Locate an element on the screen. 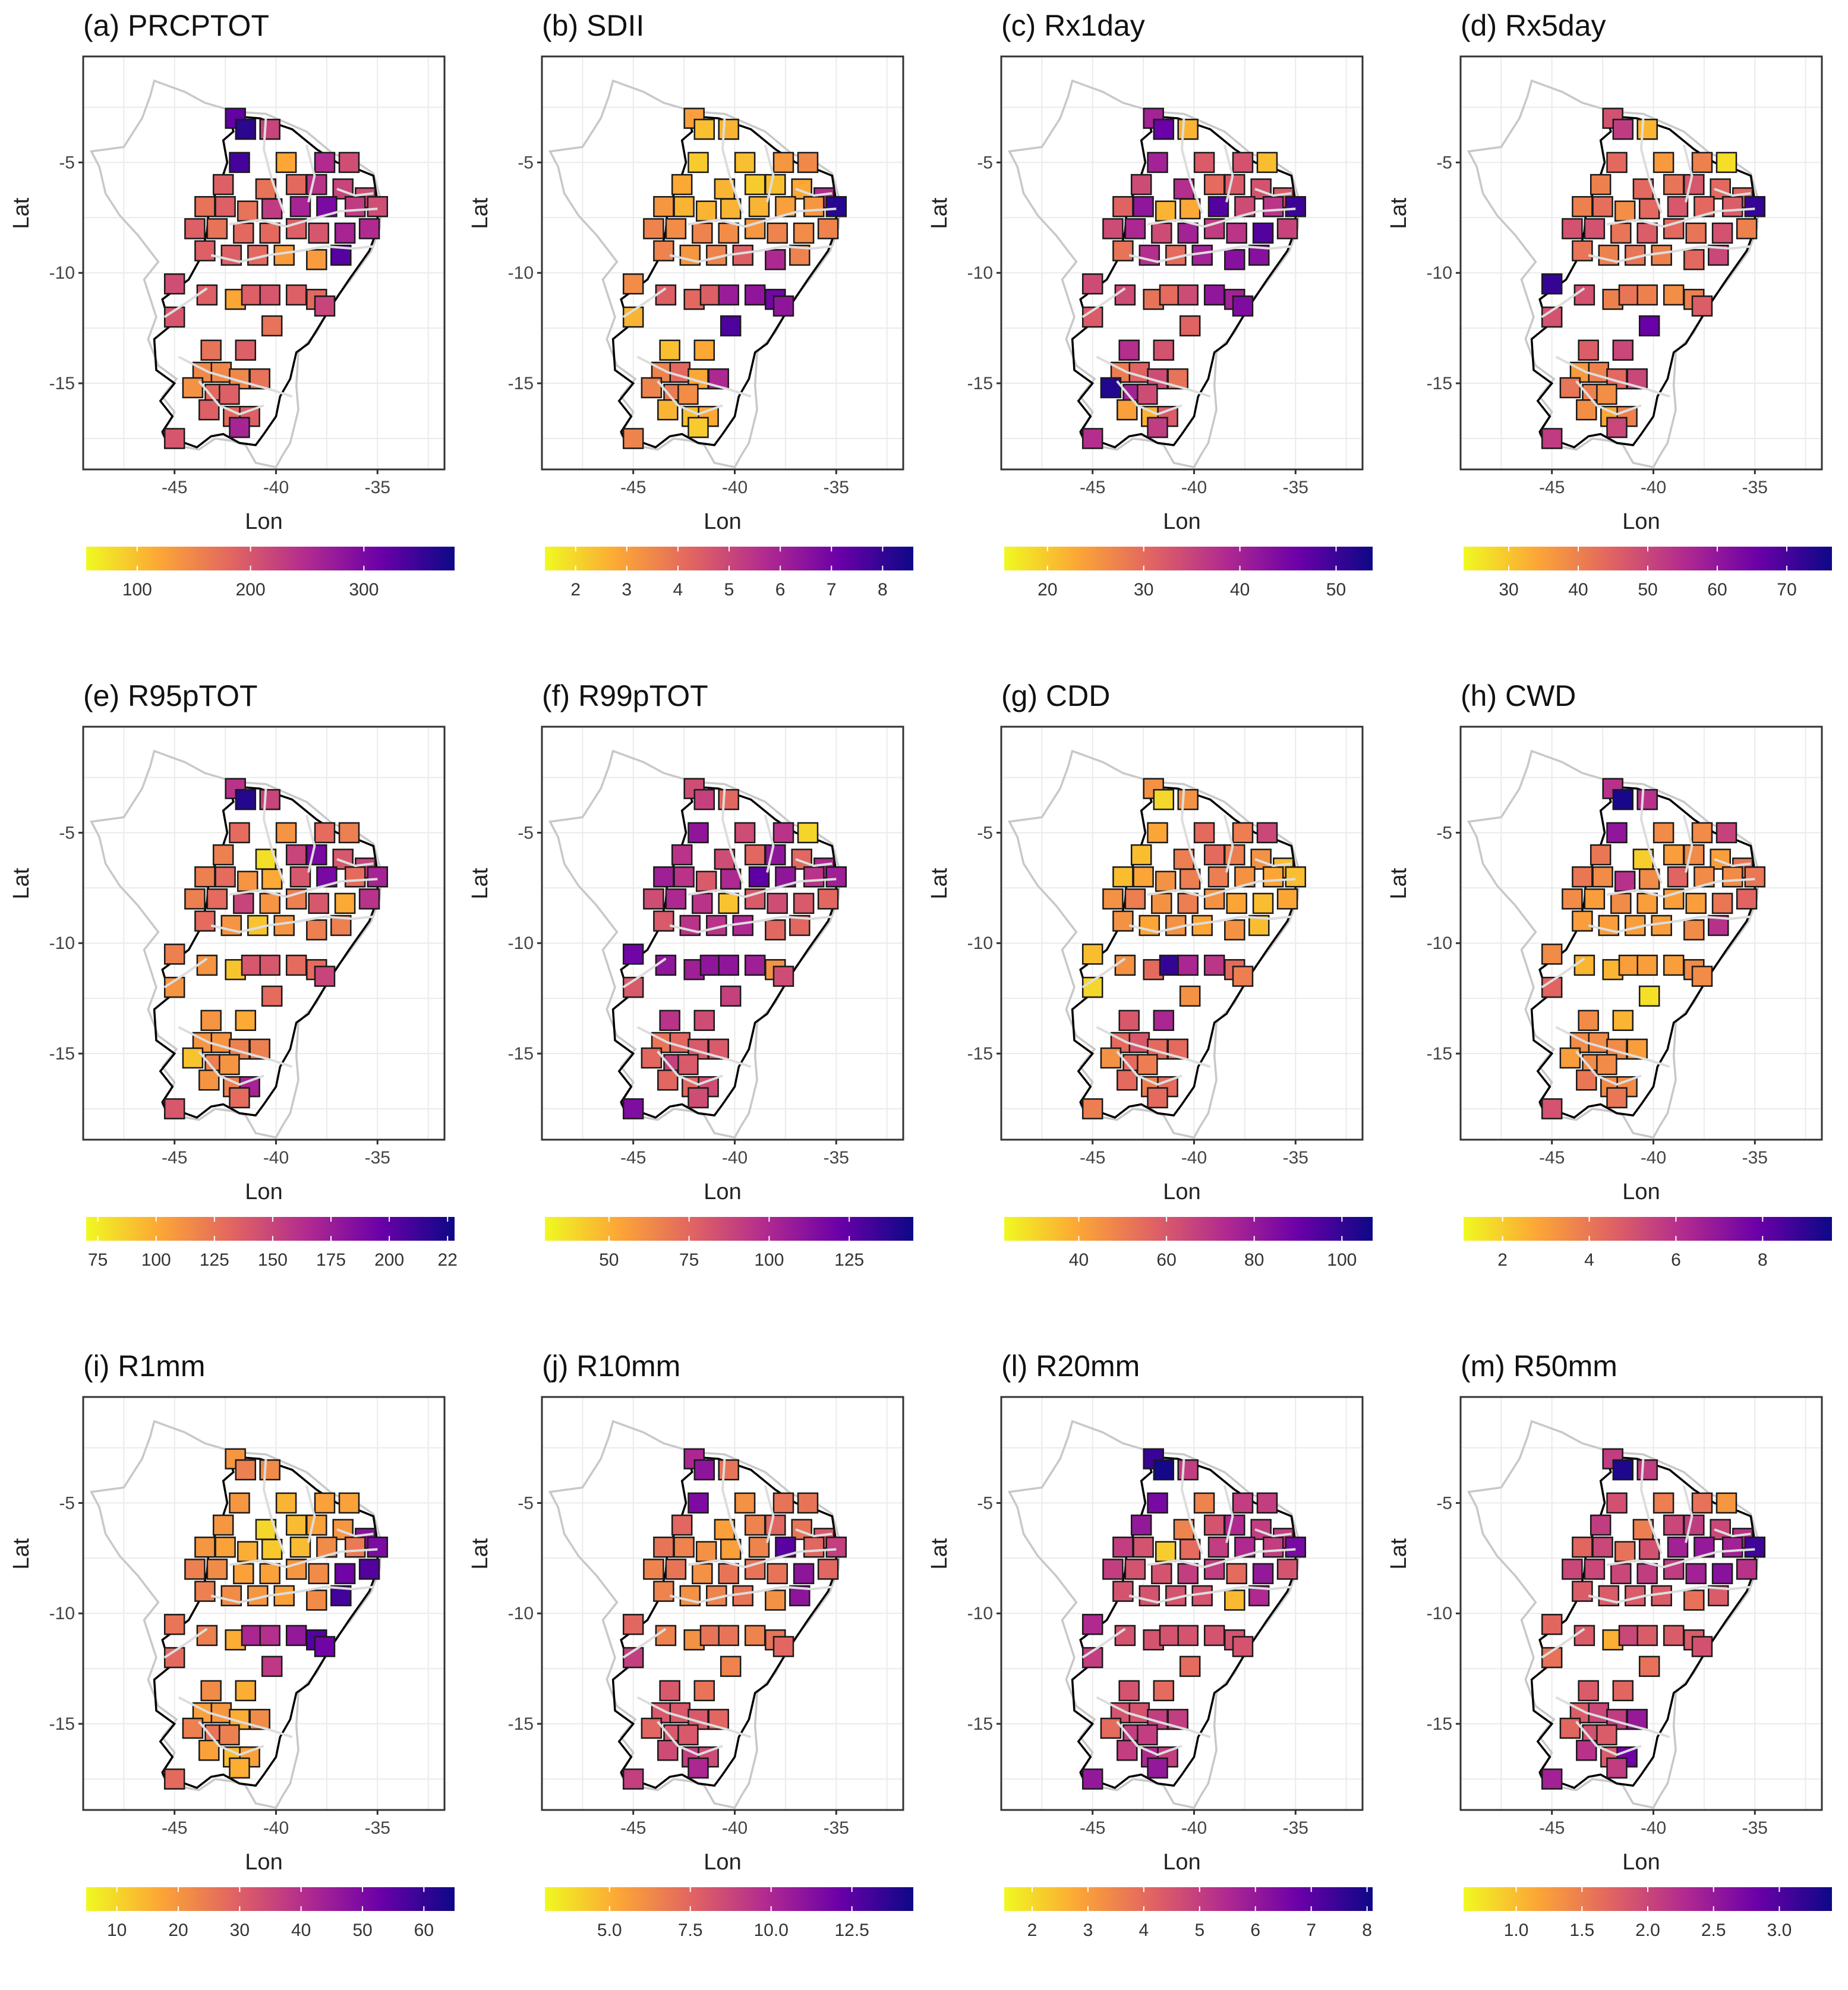  colorbar-tick-label: 100 is located at coordinates (137, 590).